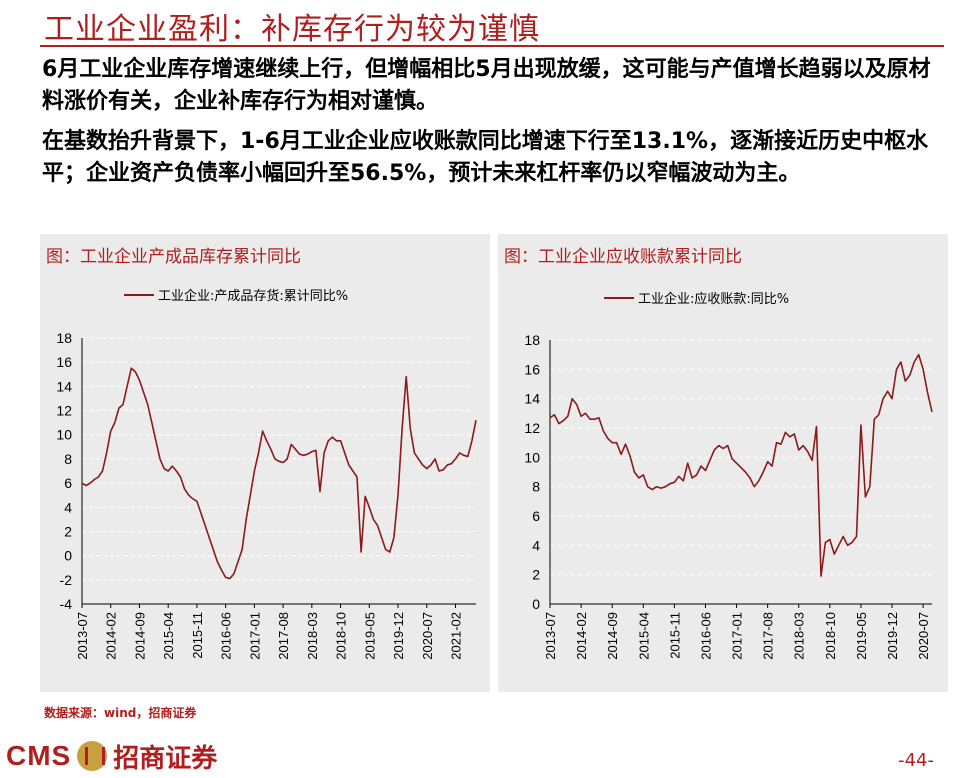  I want to click on company-logo: CMS 招商证券, so click(111, 756).